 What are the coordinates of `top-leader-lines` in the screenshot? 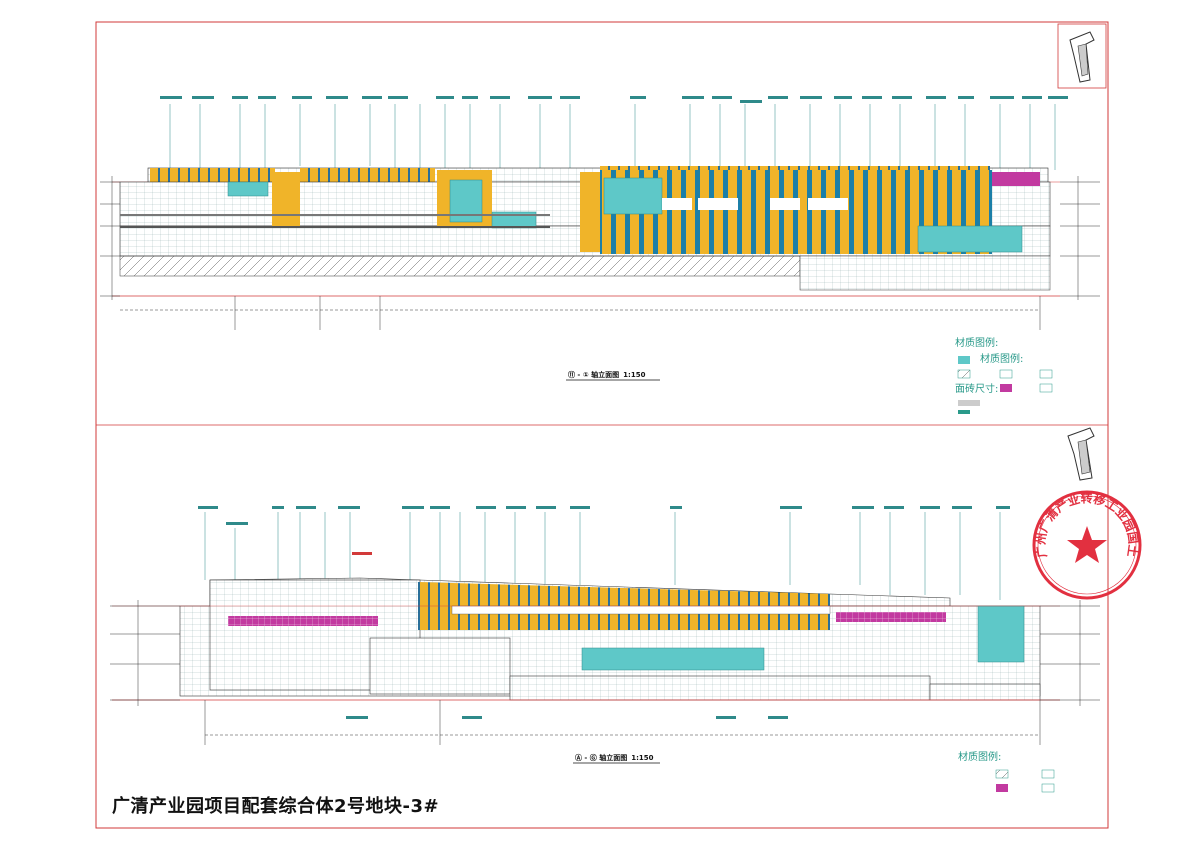 It's located at (612, 143).